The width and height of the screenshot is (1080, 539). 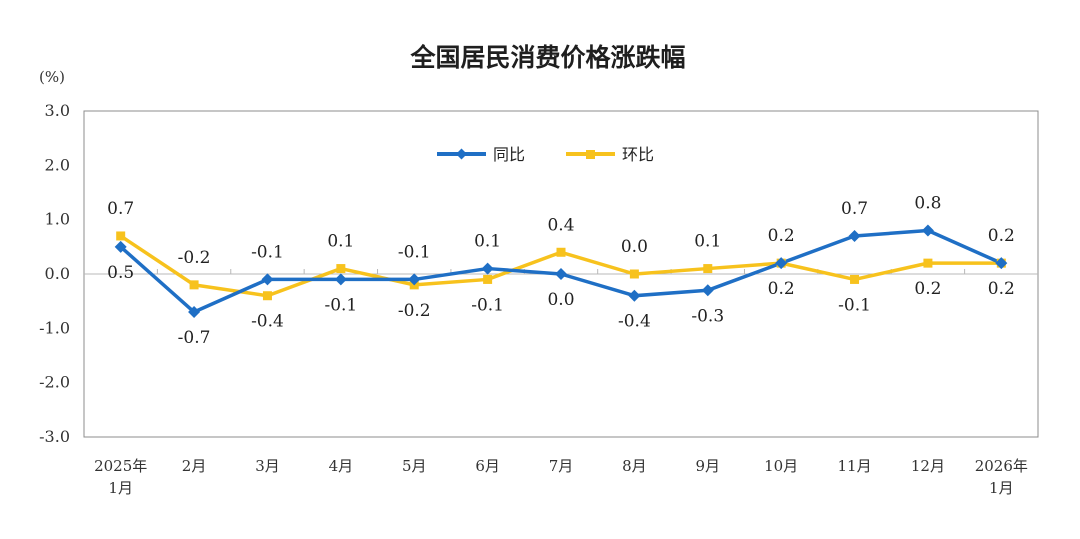 What do you see at coordinates (781, 466) in the screenshot?
I see `x-category-label: 10月` at bounding box center [781, 466].